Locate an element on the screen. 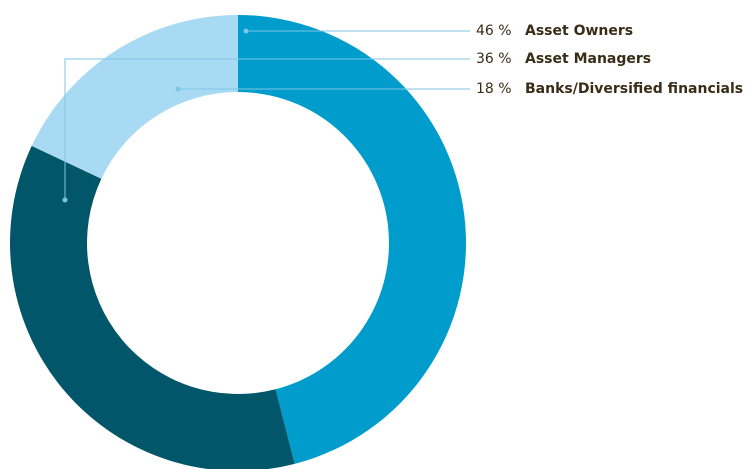  legend-label: Banks/Diversified financials is located at coordinates (634, 89).